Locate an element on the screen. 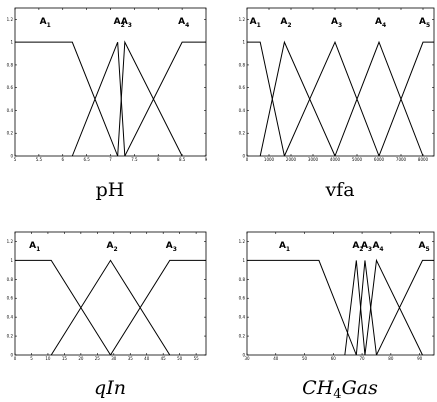 The image size is (437, 402). x-tick-label: 55 is located at coordinates (197, 358).